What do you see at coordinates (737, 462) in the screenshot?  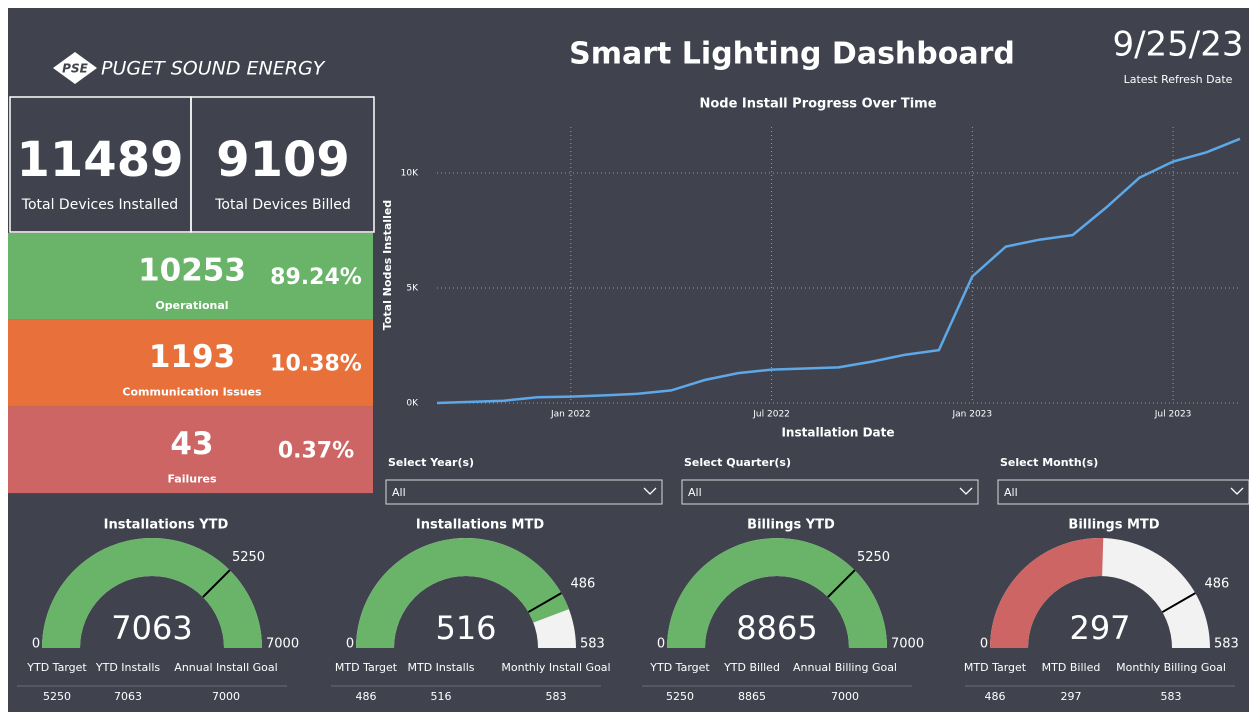 I see `slicer-label: Select Quarter(s)` at bounding box center [737, 462].